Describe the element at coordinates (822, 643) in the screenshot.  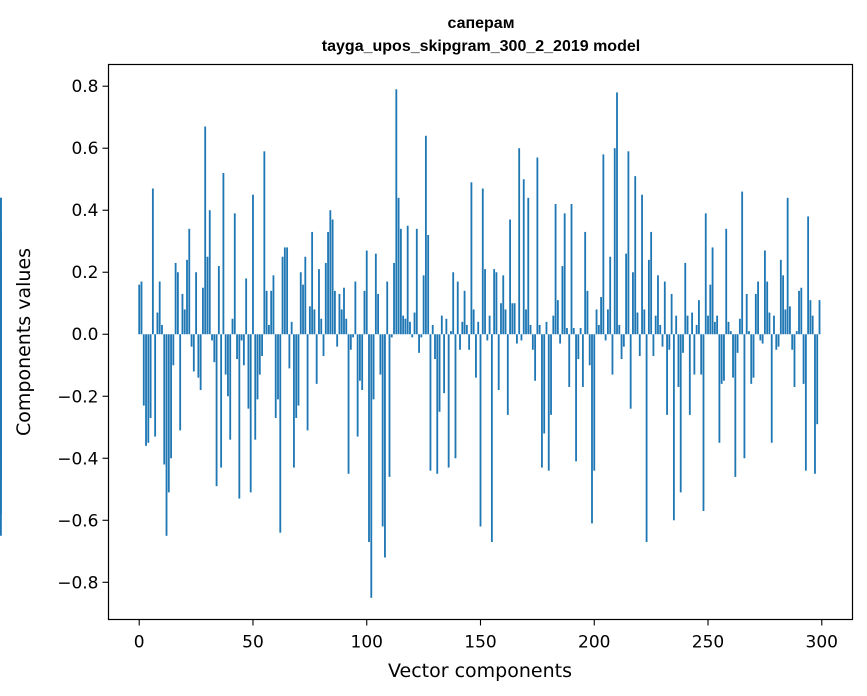
I see `x-tick-label: 300` at that location.